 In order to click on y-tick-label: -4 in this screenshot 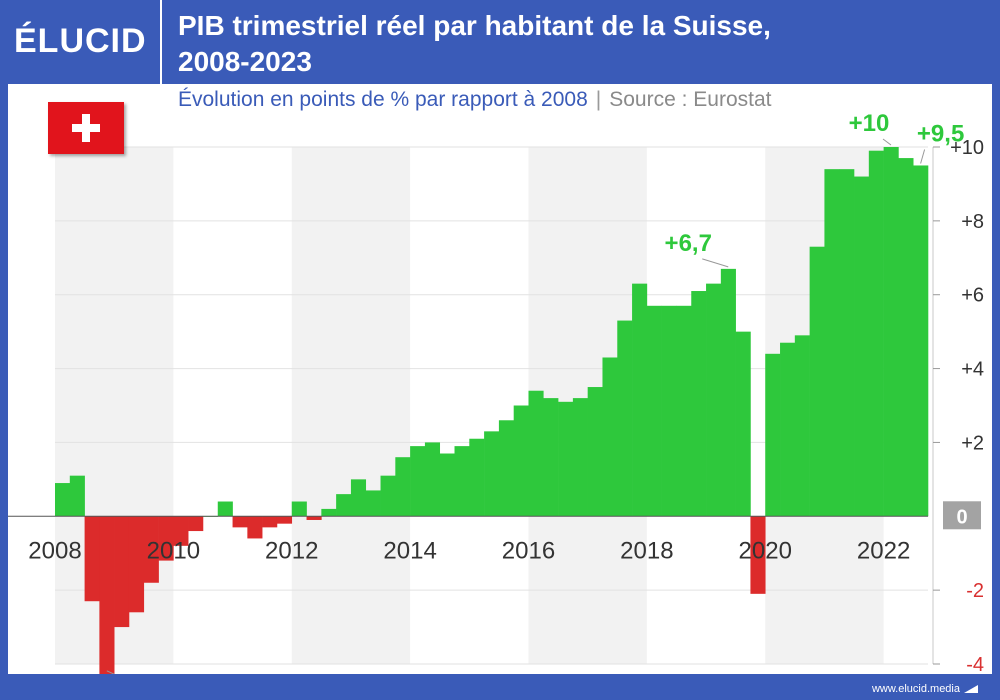, I will do `click(975, 664)`.